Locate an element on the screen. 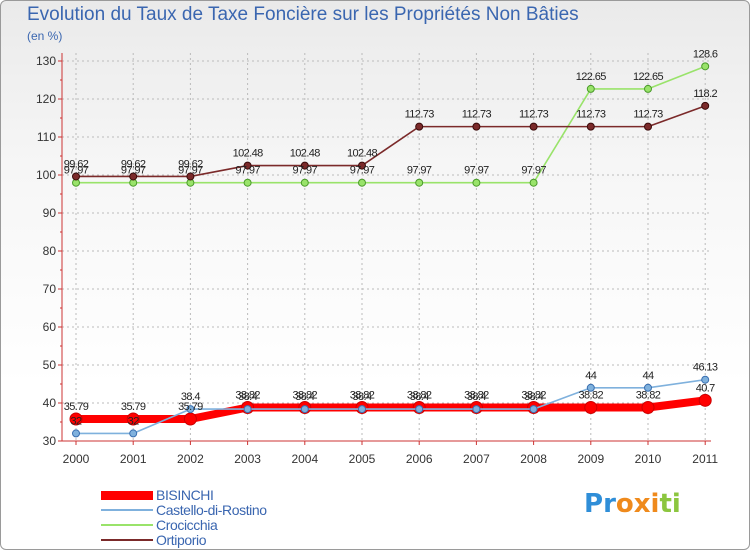  data-label-castello-di-rostino: 46.13 is located at coordinates (705, 368).